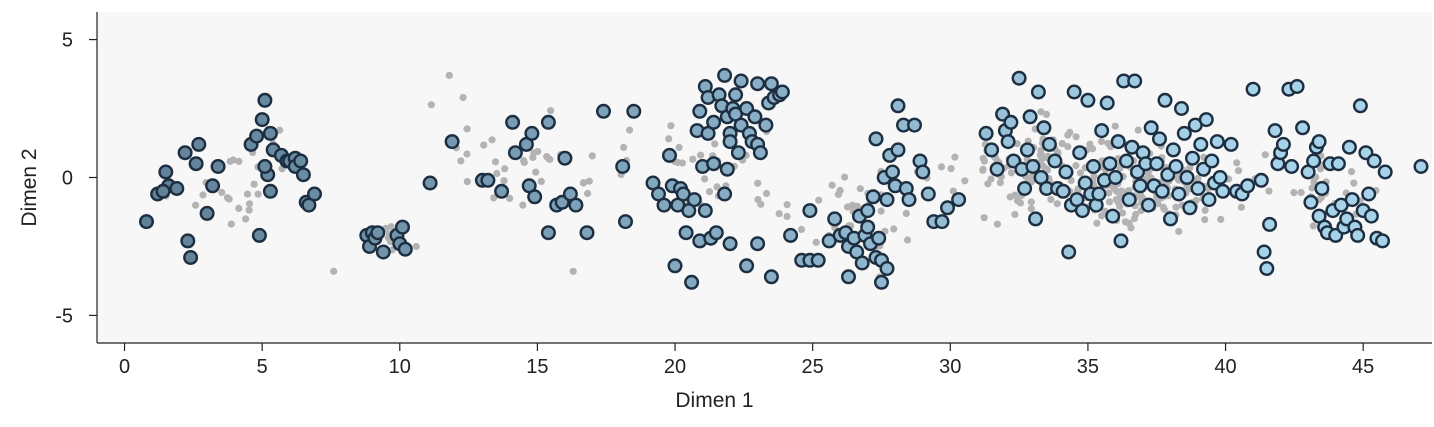 The height and width of the screenshot is (427, 1434). I want to click on x-tick-label: 25, so click(813, 367).